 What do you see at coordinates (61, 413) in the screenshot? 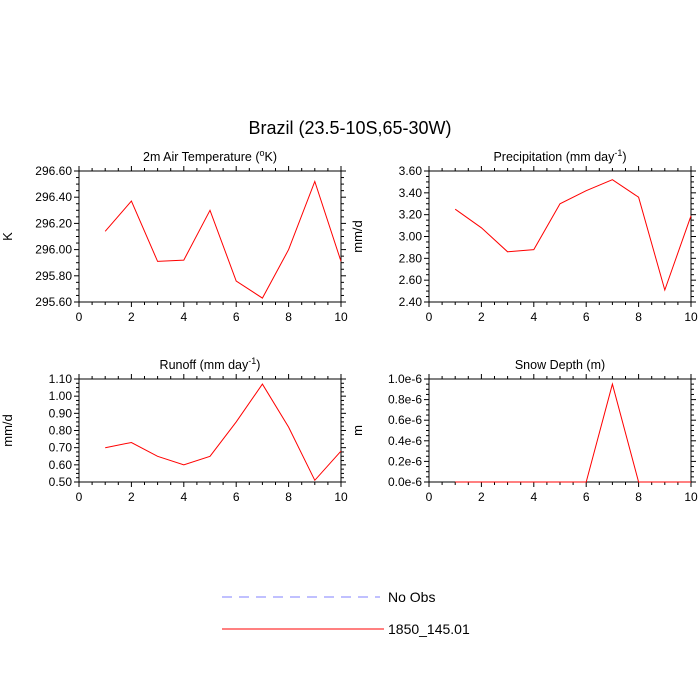
I see `y-tick-label: 0.90` at bounding box center [61, 413].